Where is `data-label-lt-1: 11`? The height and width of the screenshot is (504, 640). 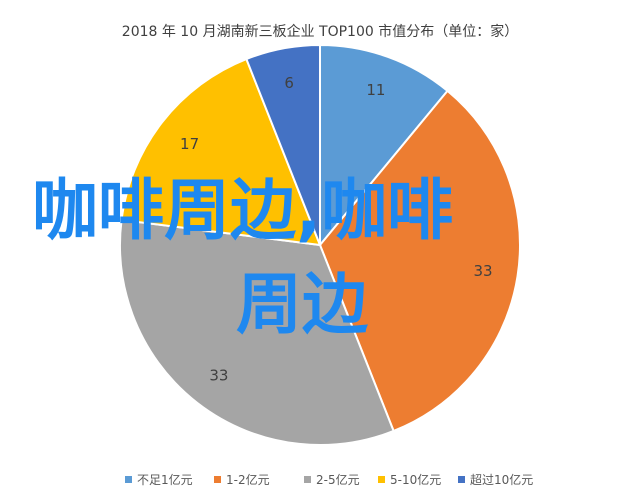 data-label-lt-1: 11 is located at coordinates (375, 90).